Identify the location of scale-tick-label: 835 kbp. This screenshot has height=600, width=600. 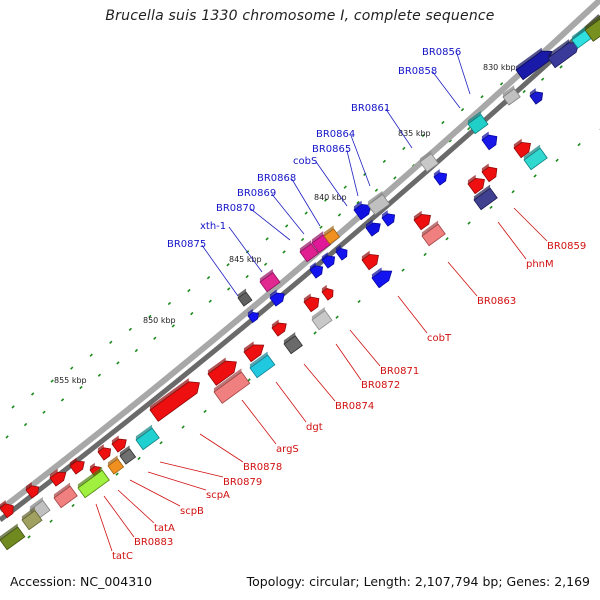
(414, 133).